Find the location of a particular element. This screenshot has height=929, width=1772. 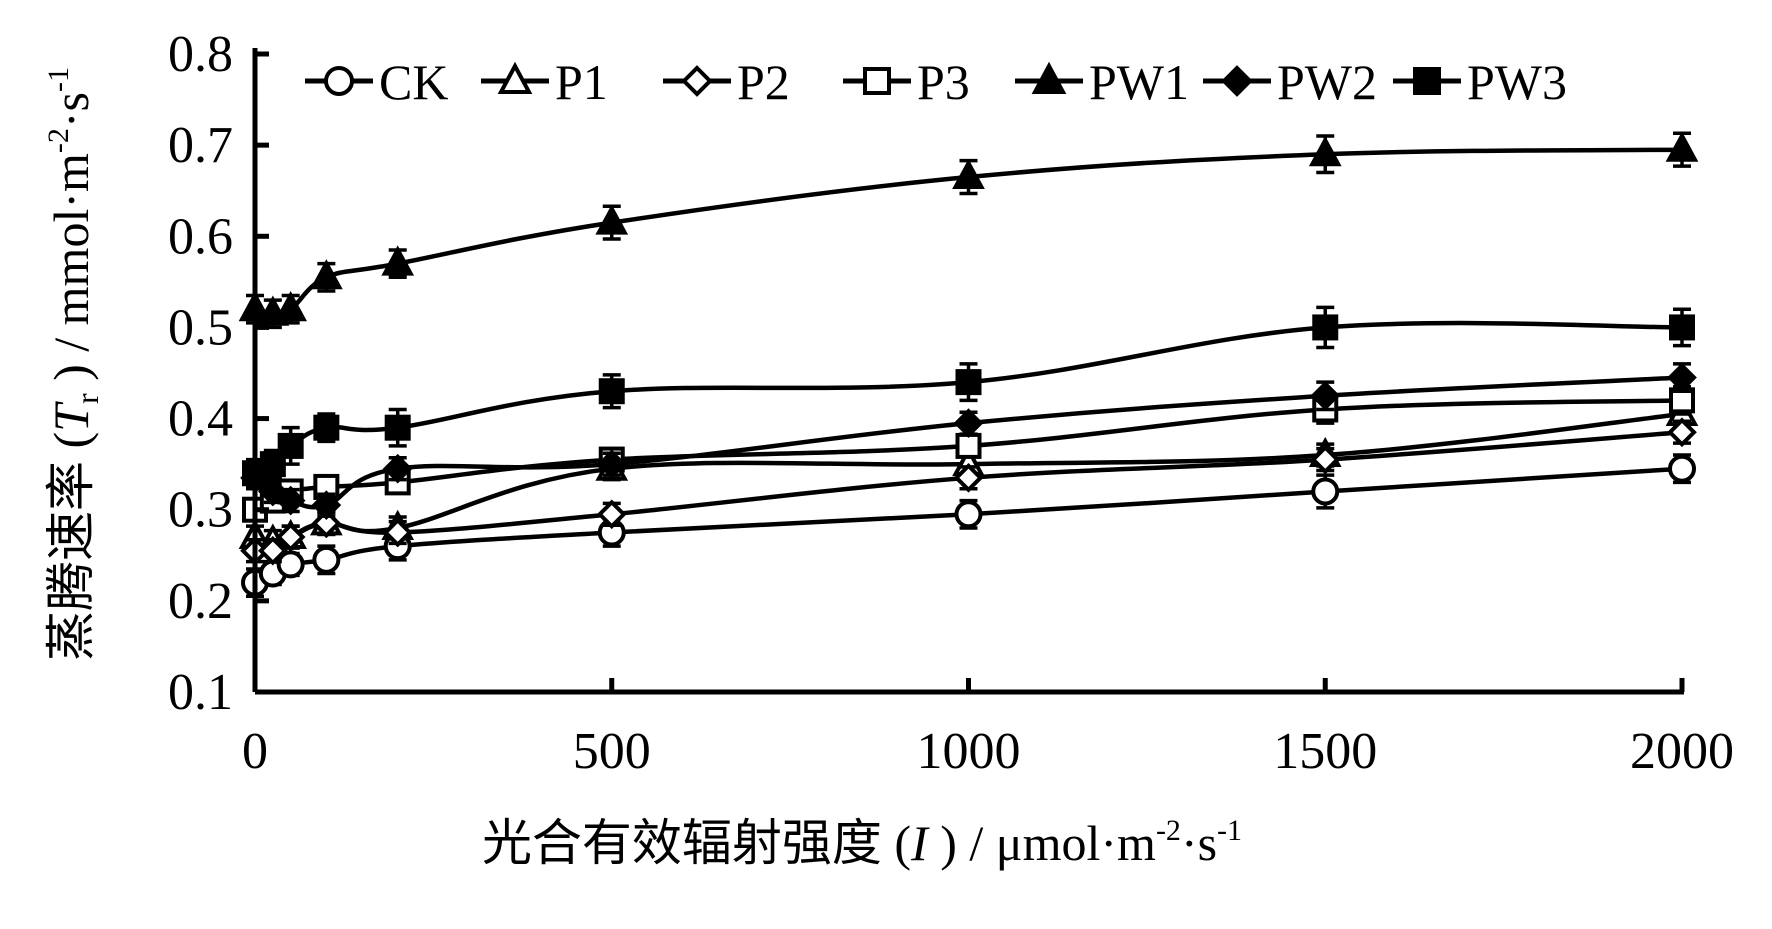

legend-item-pw2: PW2 is located at coordinates (1291, 79).